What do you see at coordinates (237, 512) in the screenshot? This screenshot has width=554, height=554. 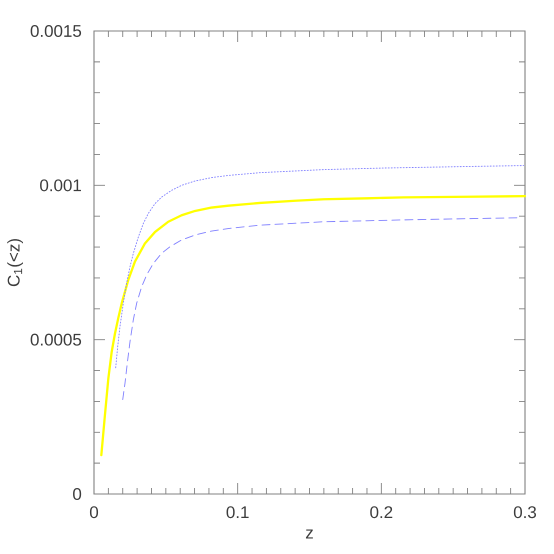 I see `x-tick-label: 0.1` at bounding box center [237, 512].